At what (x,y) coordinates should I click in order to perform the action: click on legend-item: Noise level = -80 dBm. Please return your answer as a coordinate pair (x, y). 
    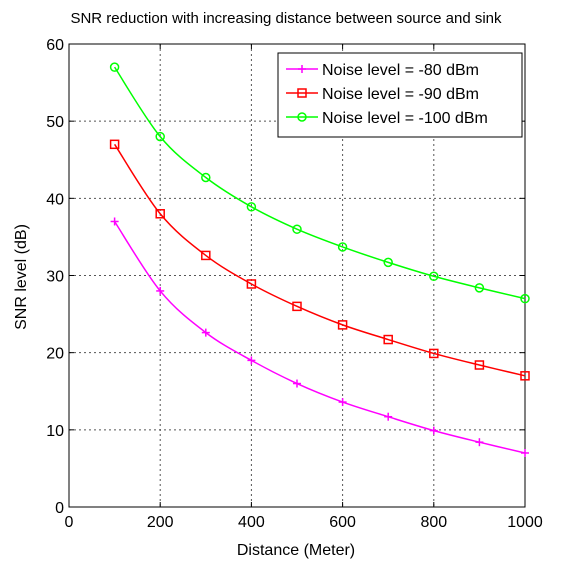
    Looking at the image, I should click on (382, 70).